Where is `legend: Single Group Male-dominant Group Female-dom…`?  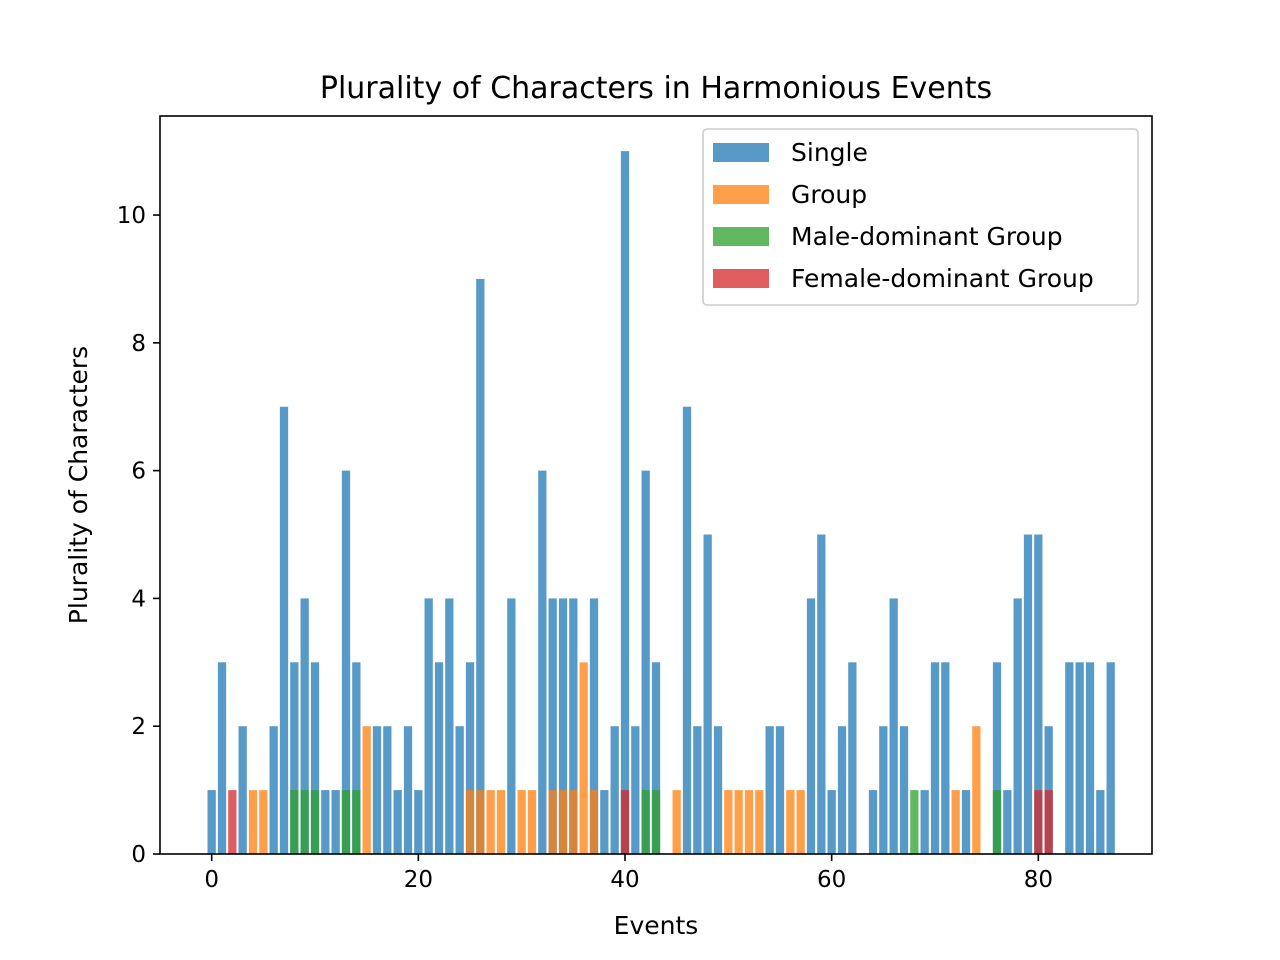
legend: Single Group Male-dominant Group Female-dom… is located at coordinates (920, 217).